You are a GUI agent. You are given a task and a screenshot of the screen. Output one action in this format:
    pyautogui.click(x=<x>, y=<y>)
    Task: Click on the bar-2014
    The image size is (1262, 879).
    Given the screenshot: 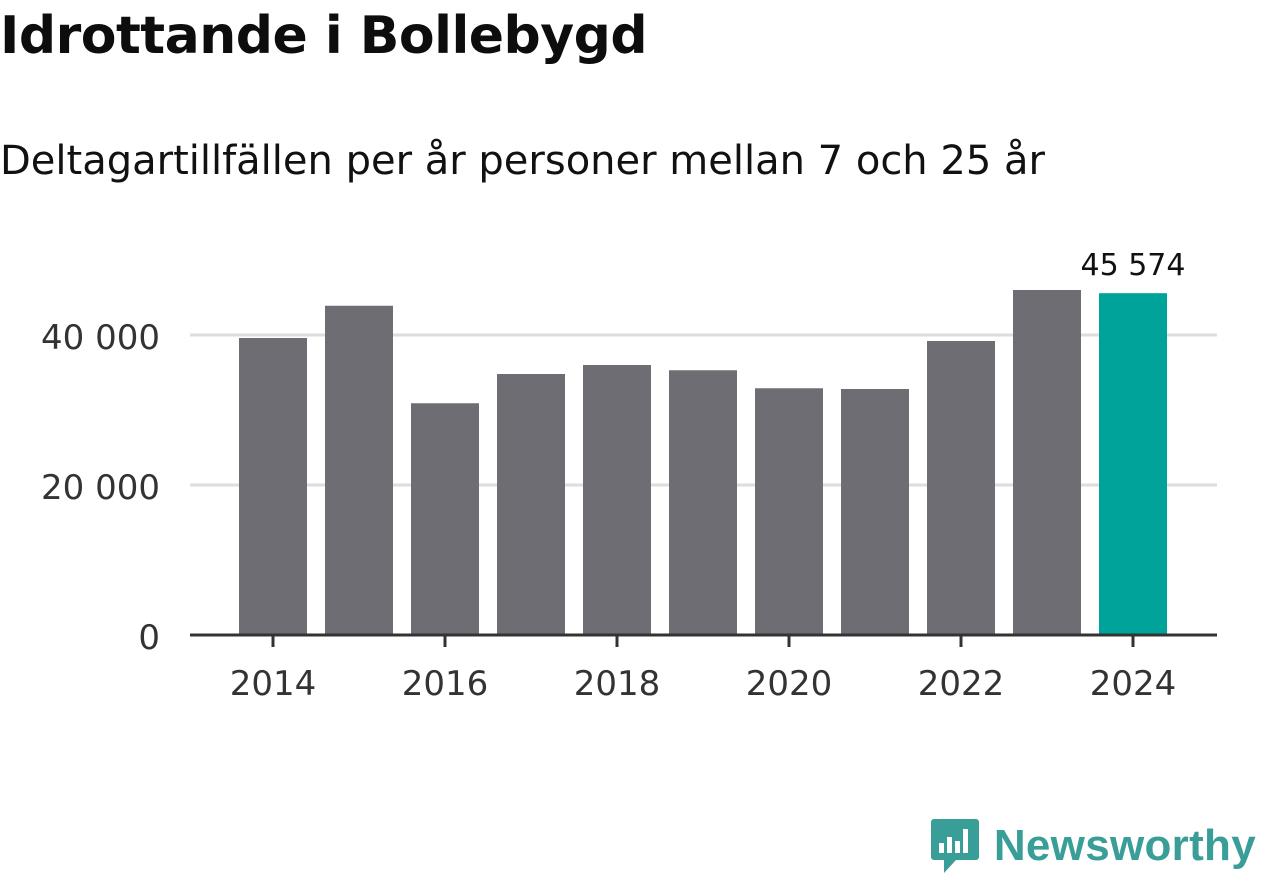 What is the action you would take?
    pyautogui.click(x=273, y=486)
    